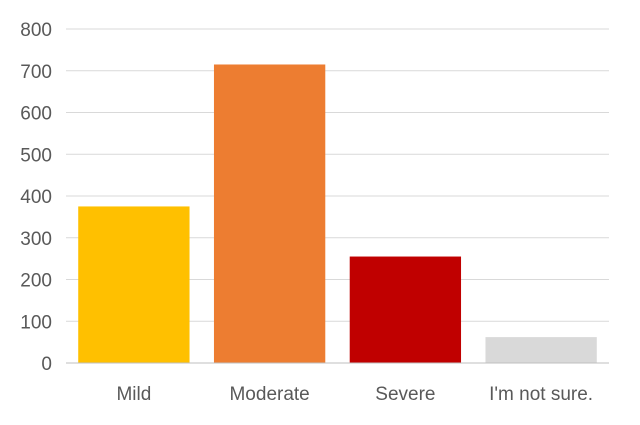  I want to click on y-tick-label: 100, so click(36, 322).